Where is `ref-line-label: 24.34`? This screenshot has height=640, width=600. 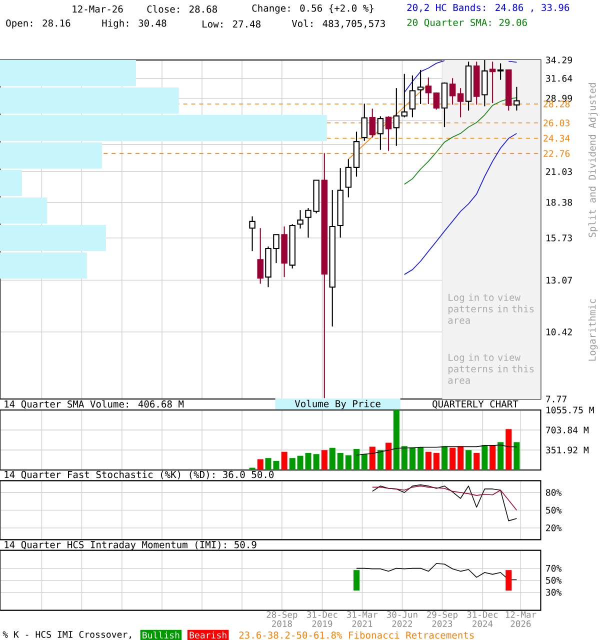
ref-line-label: 24.34 is located at coordinates (557, 138).